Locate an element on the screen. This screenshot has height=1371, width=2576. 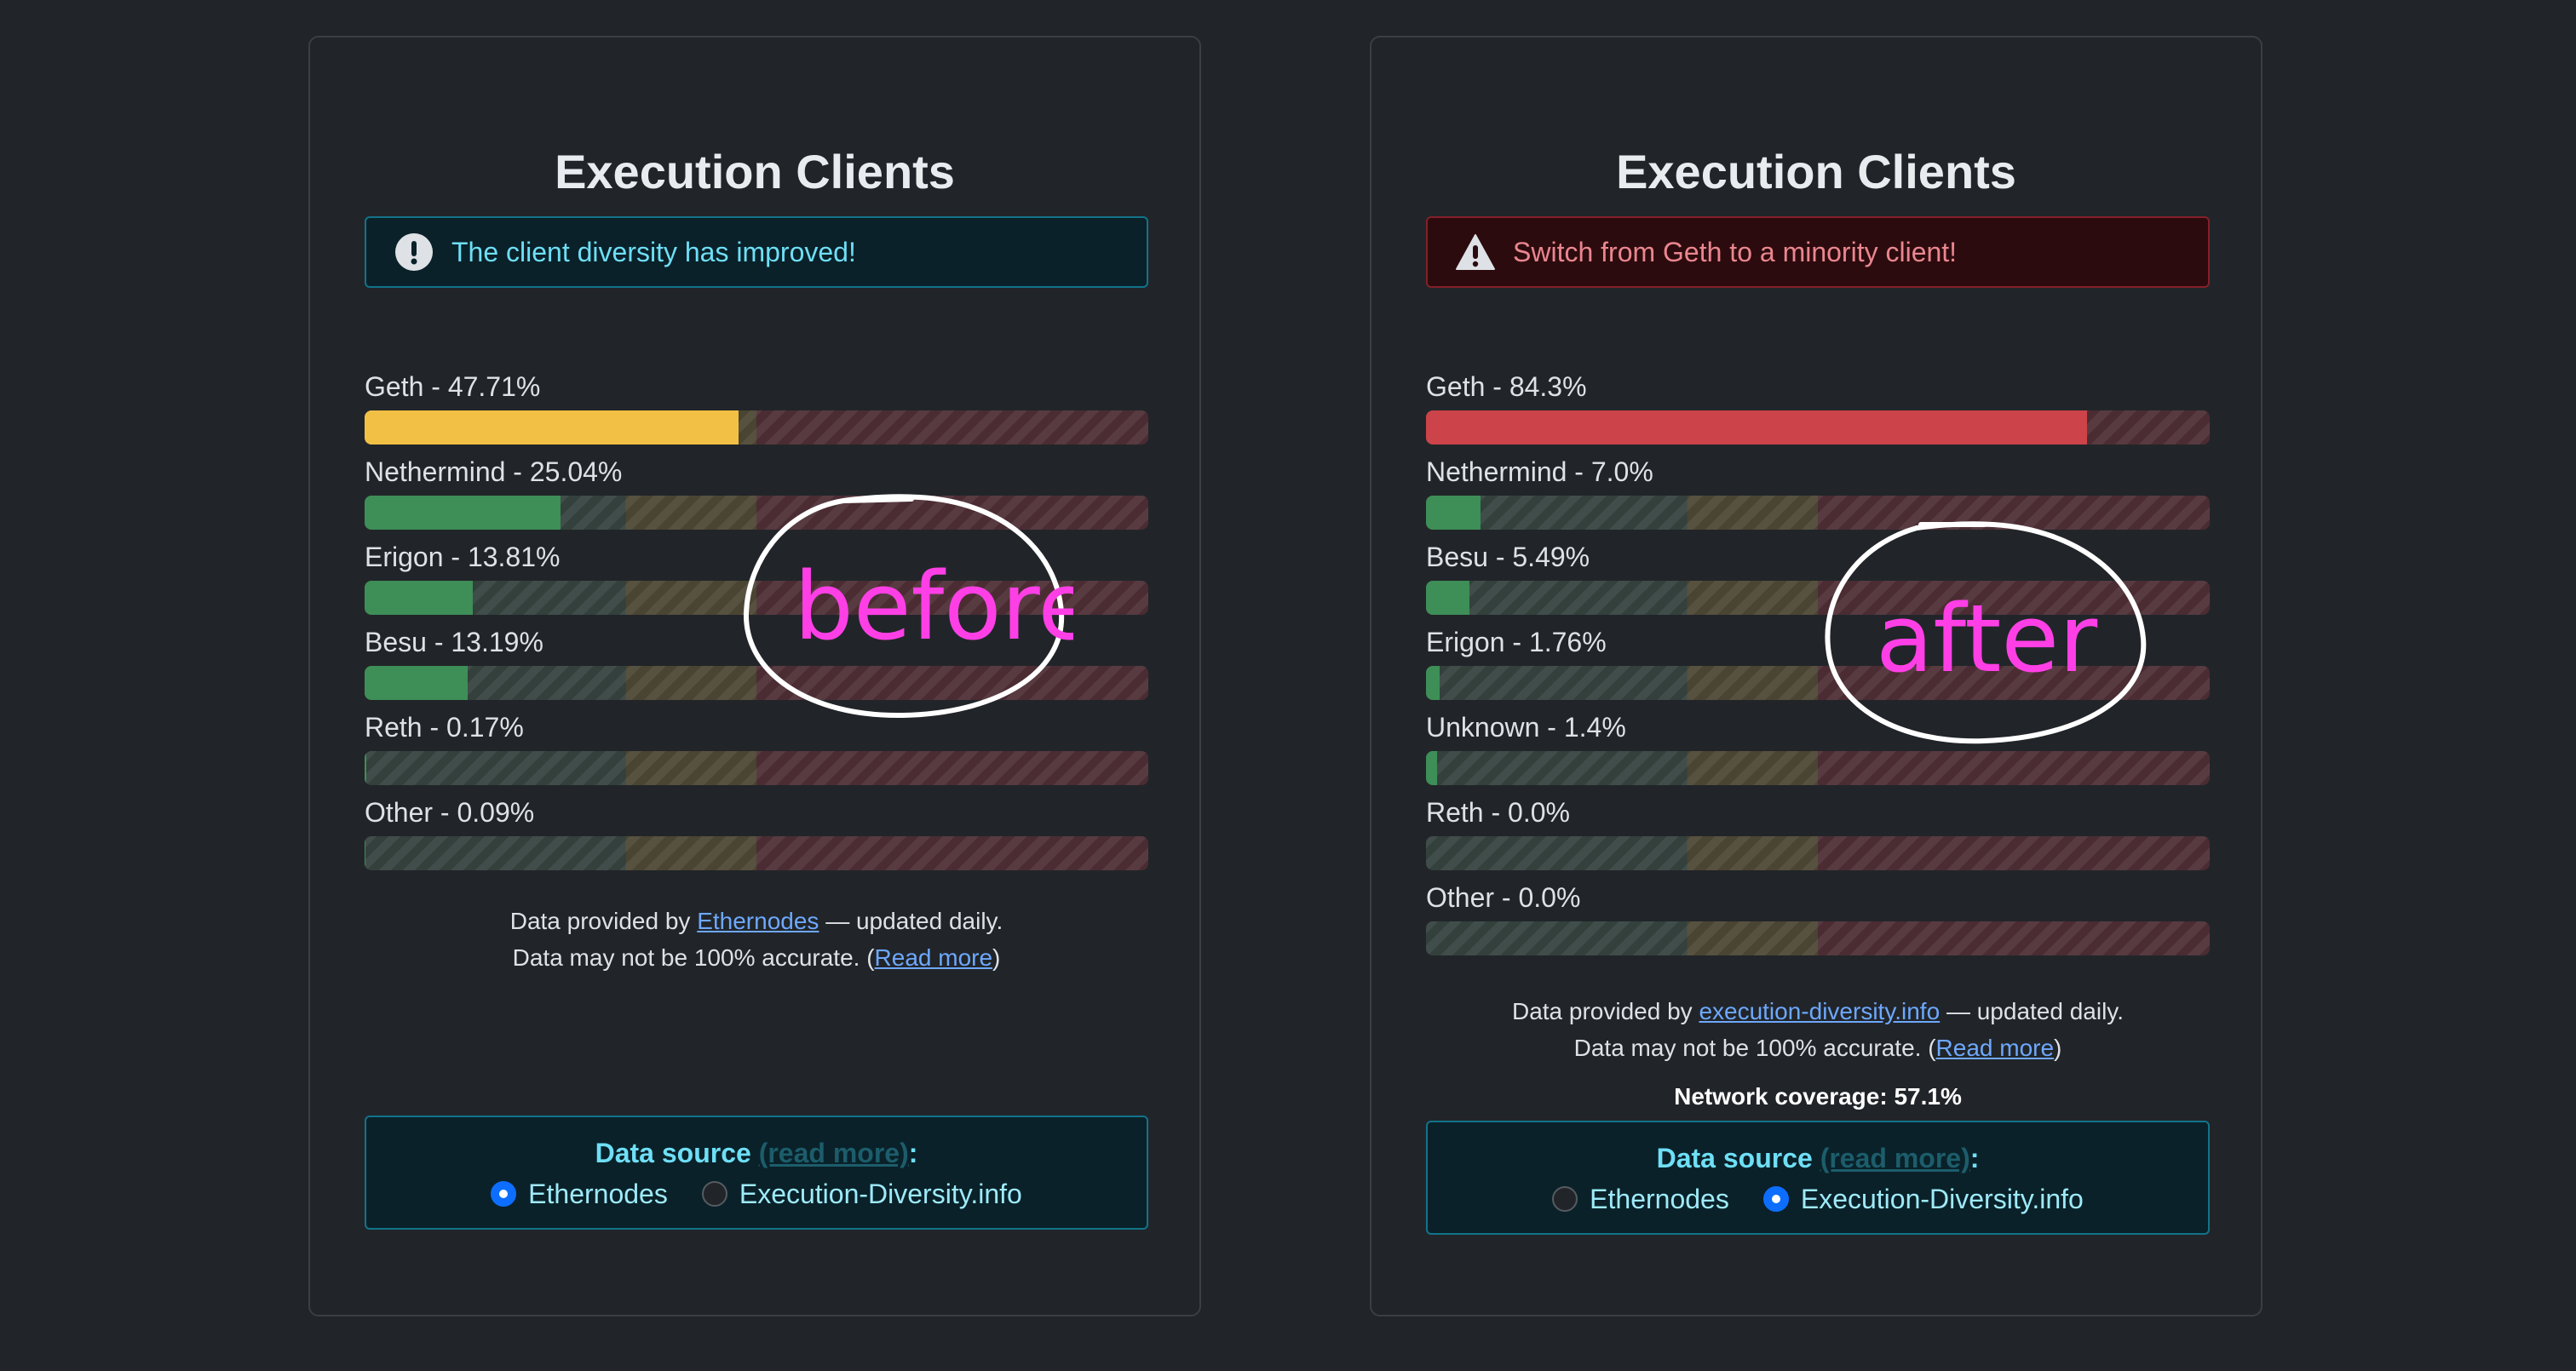
client-row-other: Other - 0.09% is located at coordinates (756, 838).